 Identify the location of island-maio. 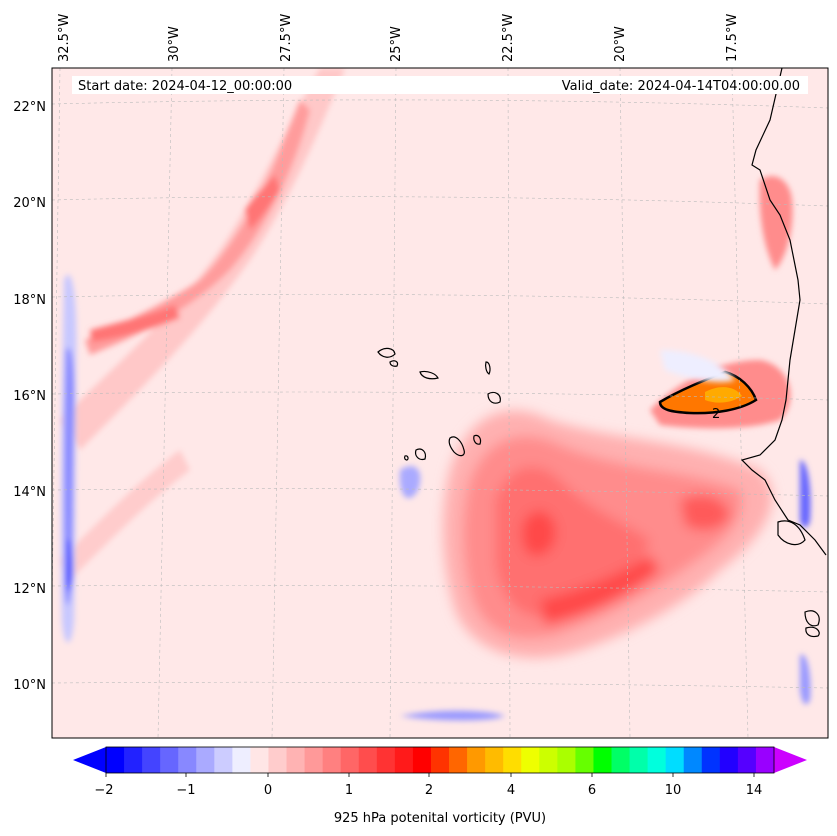
(477, 439).